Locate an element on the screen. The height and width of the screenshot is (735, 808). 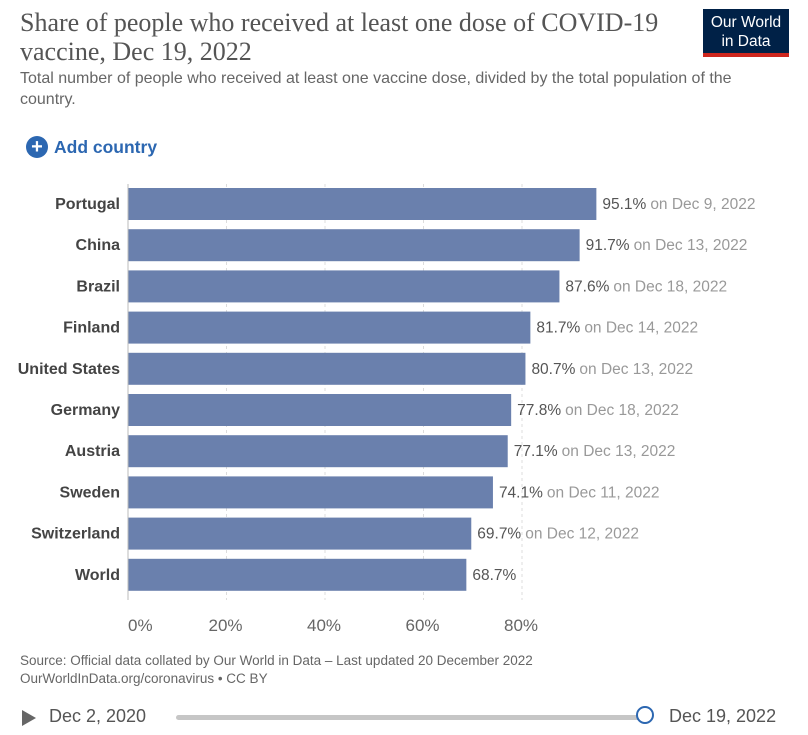
value-text: 69.7% is located at coordinates (499, 534).